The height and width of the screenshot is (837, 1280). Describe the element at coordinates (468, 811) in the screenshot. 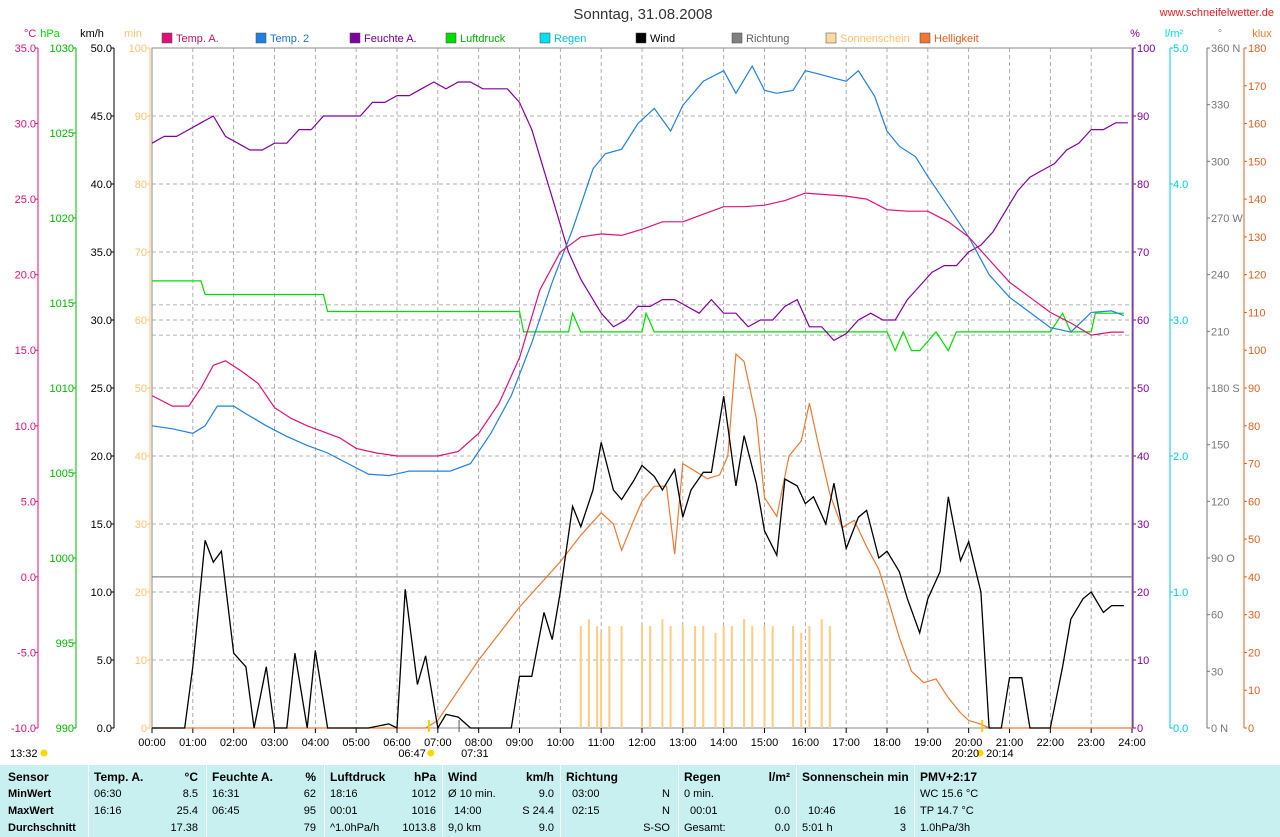

I see `footer-wind-max-time: 14:00` at that location.